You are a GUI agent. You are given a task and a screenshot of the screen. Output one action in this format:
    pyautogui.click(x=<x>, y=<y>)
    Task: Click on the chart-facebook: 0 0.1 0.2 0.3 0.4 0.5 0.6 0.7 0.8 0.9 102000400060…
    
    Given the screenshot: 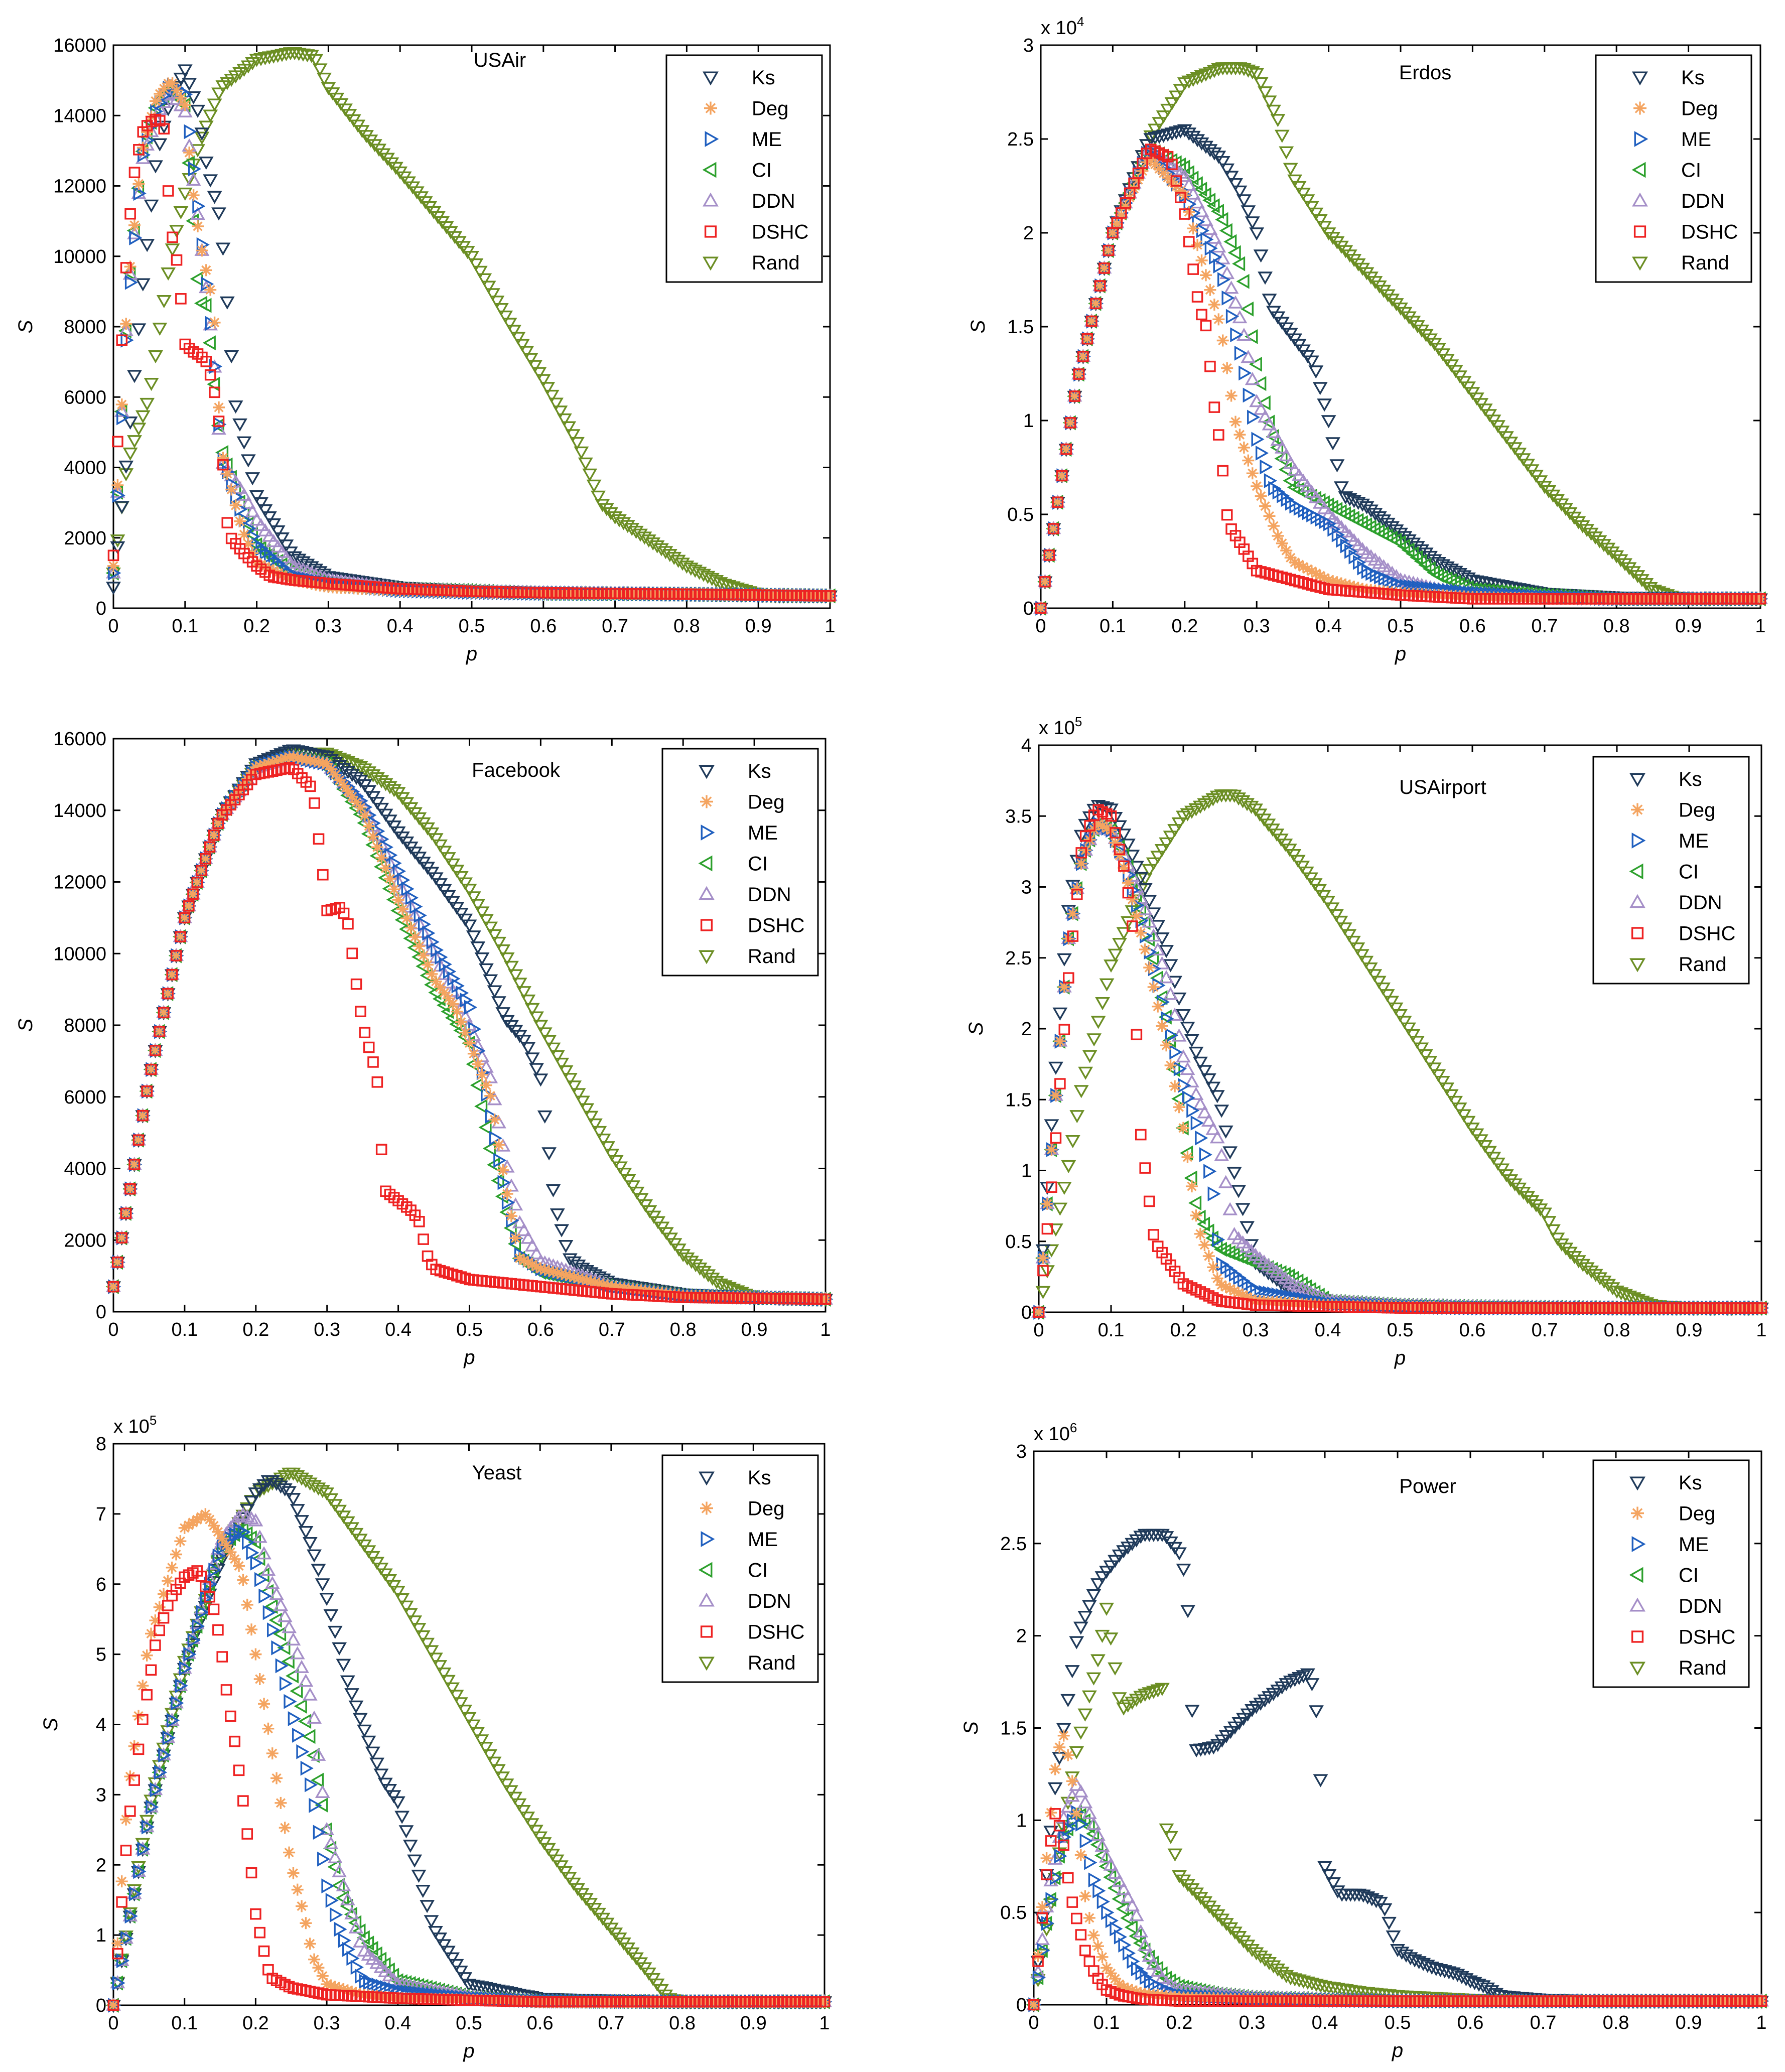 What is the action you would take?
    pyautogui.click(x=424, y=1048)
    